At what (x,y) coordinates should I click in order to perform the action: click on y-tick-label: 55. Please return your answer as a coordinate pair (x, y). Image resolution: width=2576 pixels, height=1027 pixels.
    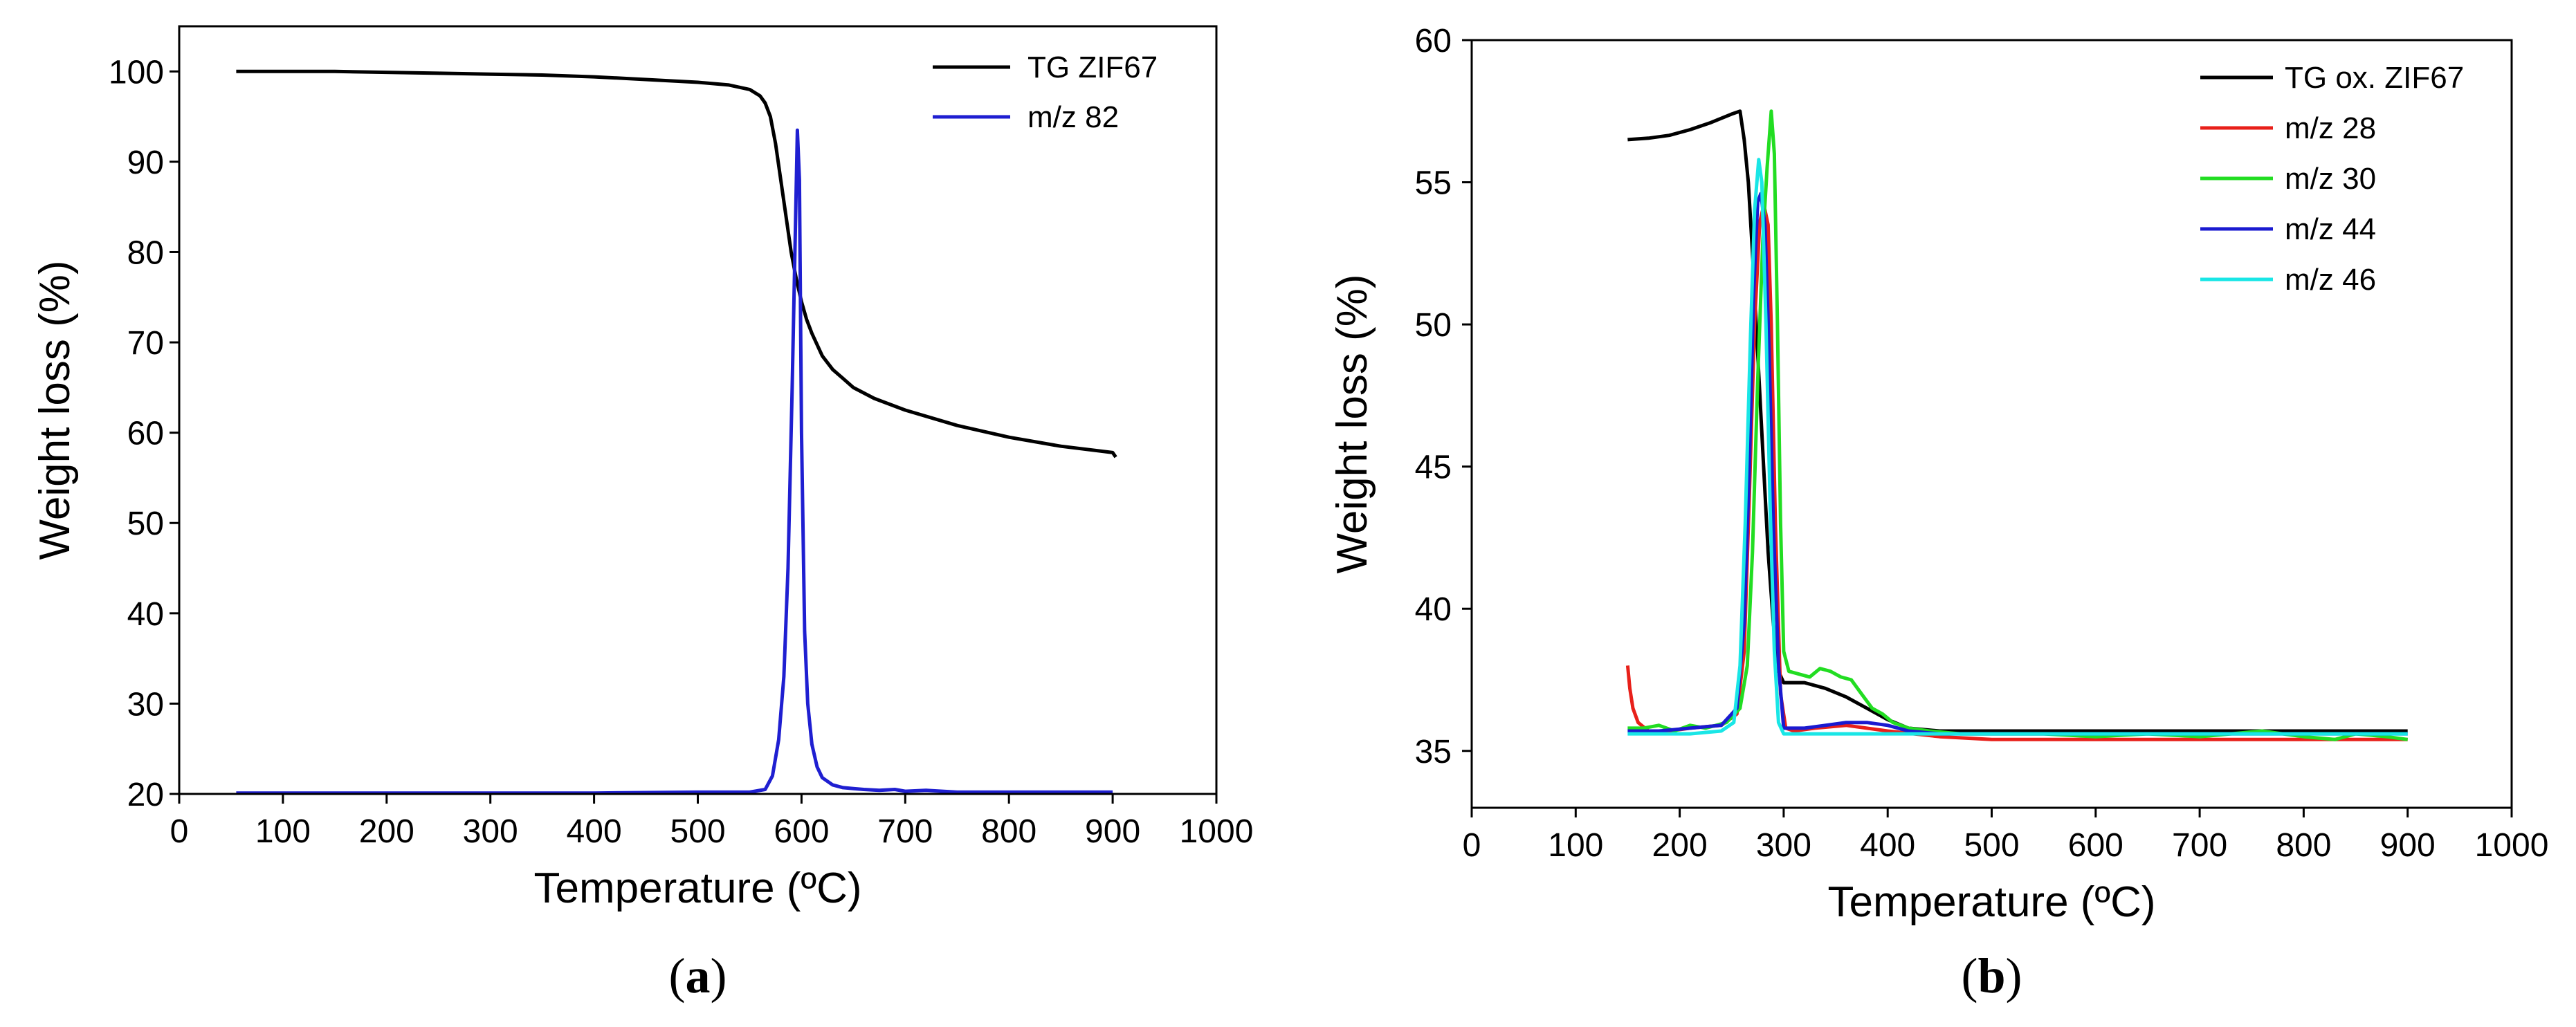
    Looking at the image, I should click on (1434, 184).